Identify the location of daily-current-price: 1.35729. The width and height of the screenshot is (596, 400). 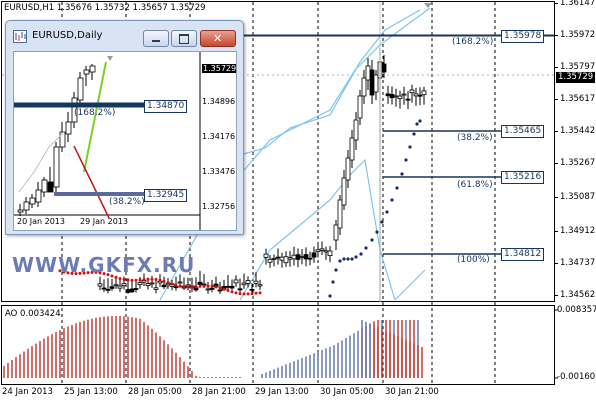
(219, 68).